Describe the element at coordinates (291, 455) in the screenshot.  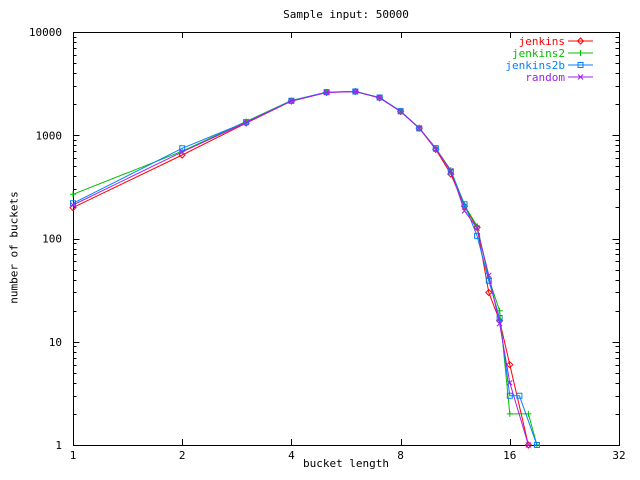
I see `x-tick-label: 4` at that location.